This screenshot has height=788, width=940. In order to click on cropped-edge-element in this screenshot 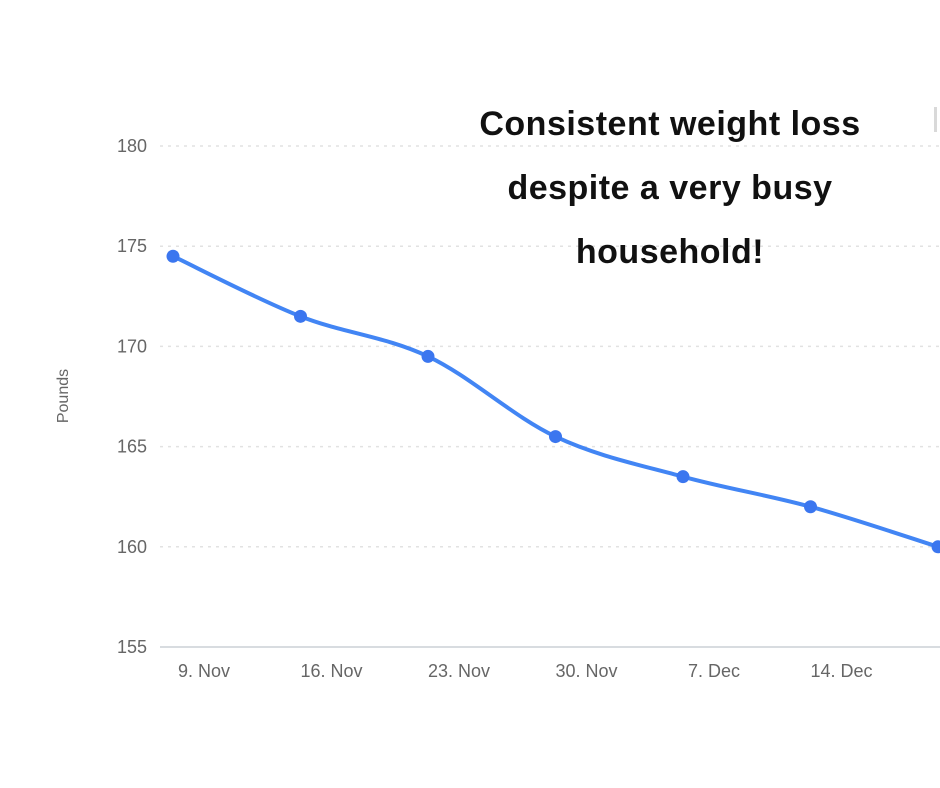, I will do `click(935, 119)`.